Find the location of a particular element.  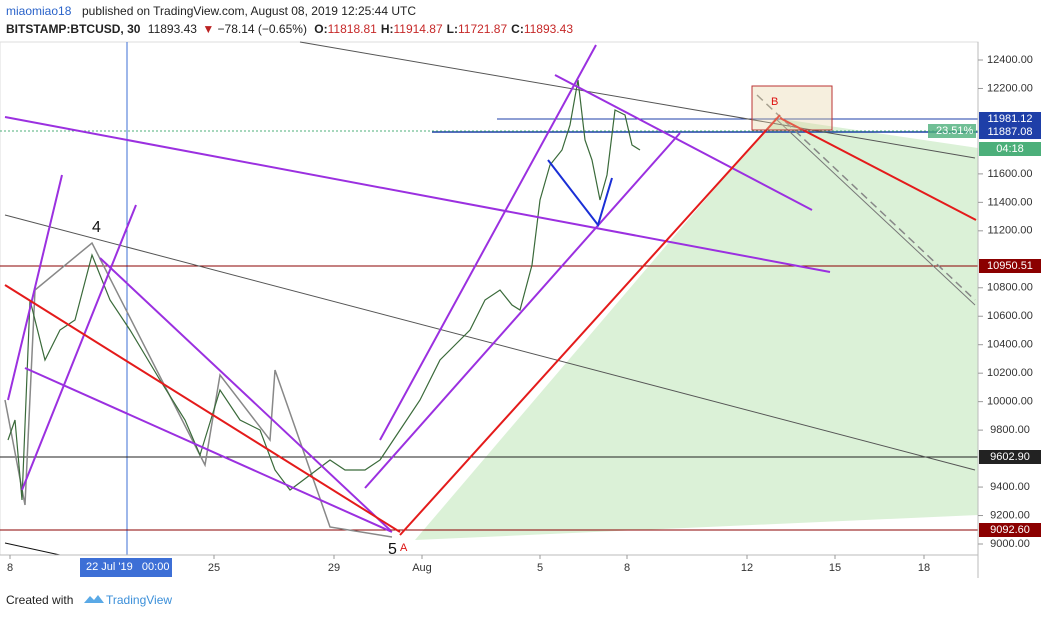

price-label: 11981.12 is located at coordinates (1009, 119).